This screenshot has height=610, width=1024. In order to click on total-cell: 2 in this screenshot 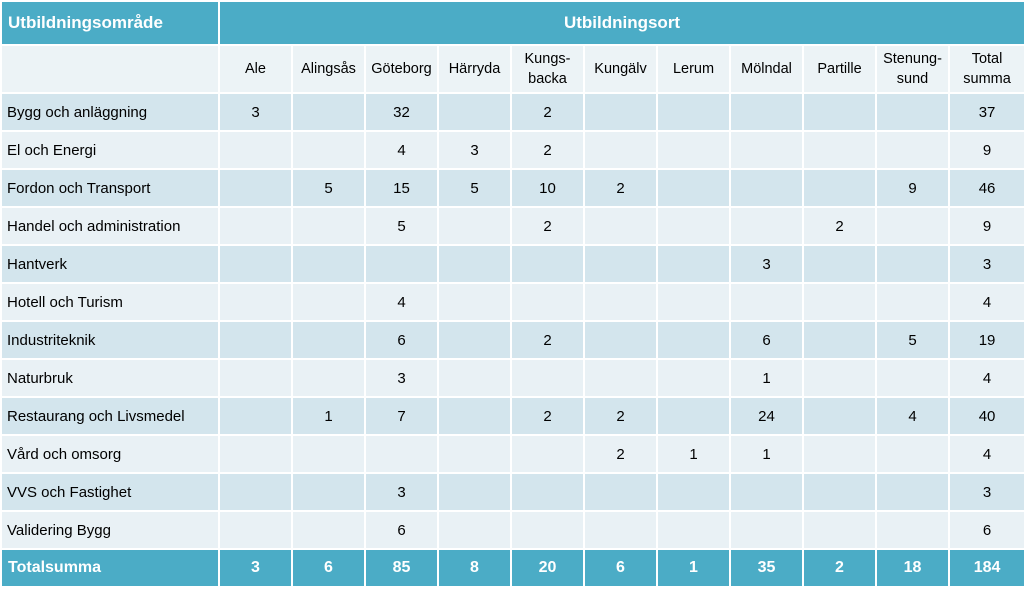, I will do `click(839, 568)`.